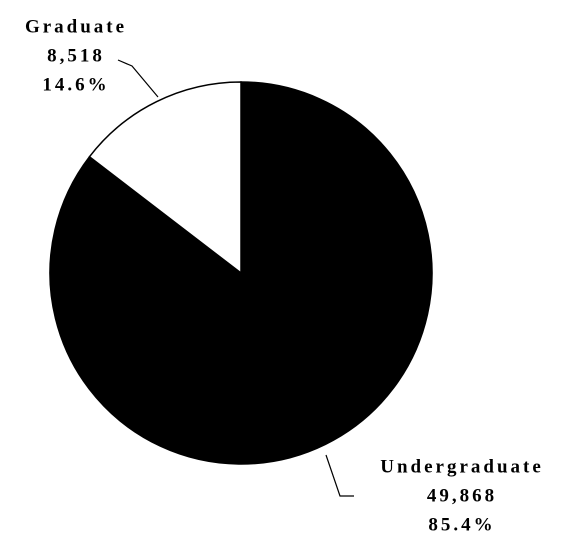 The height and width of the screenshot is (538, 562). Describe the element at coordinates (462, 495) in the screenshot. I see `value-label: 49,868` at that location.